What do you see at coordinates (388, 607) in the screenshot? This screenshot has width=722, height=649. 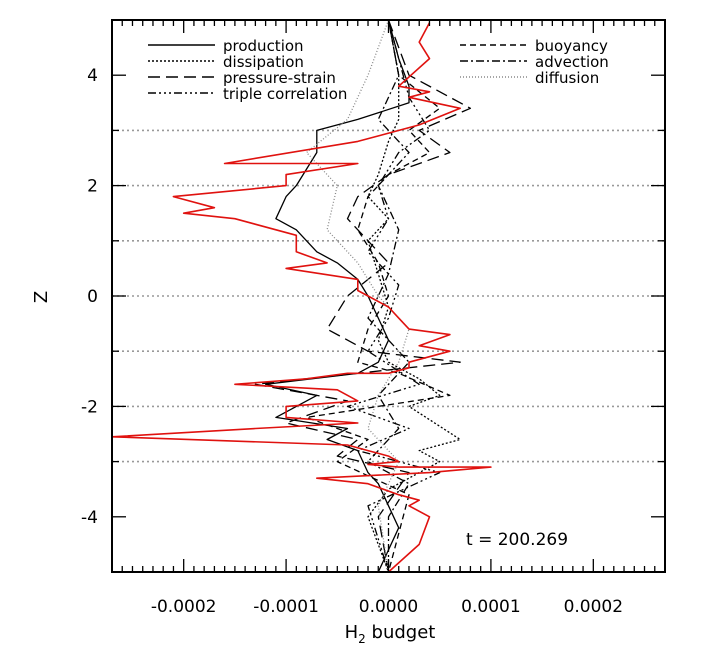 I see `x-tick-label: 0.0000` at bounding box center [388, 607].